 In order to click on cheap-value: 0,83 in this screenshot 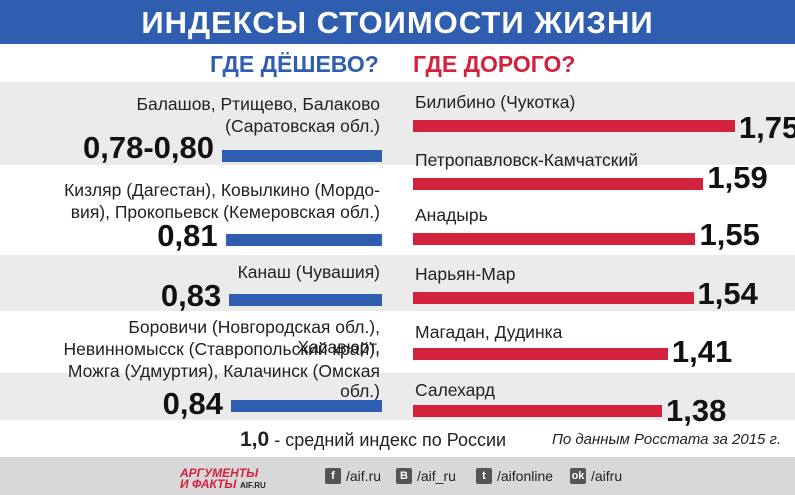, I will do `click(191, 295)`.